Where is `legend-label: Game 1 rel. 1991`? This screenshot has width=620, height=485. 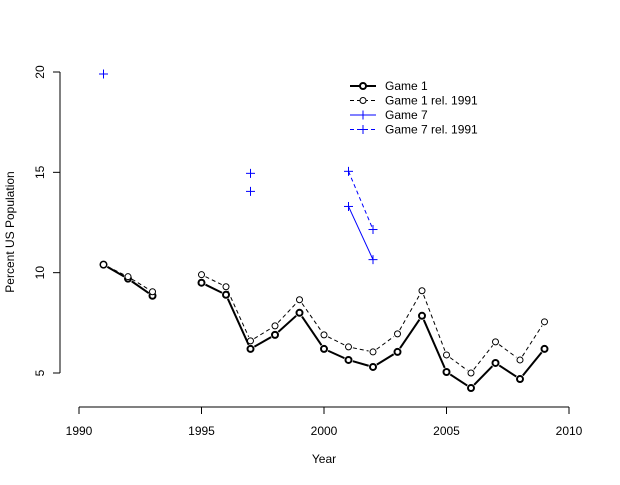
legend-label: Game 1 rel. 1991 is located at coordinates (431, 101).